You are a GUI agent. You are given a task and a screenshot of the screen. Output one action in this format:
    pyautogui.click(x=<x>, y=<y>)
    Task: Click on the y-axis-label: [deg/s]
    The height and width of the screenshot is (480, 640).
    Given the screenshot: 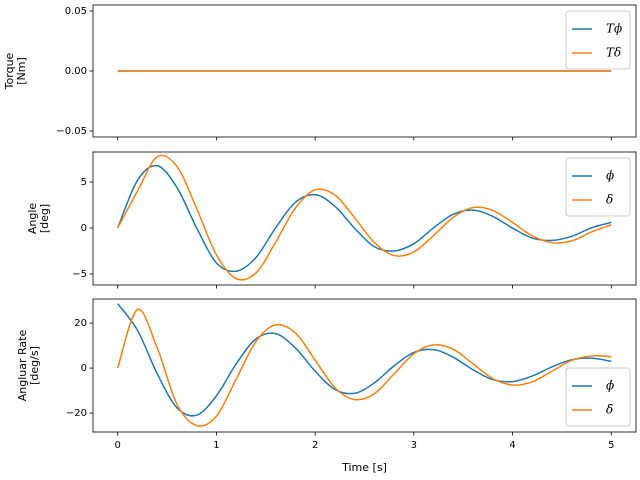 What is the action you would take?
    pyautogui.click(x=34, y=365)
    